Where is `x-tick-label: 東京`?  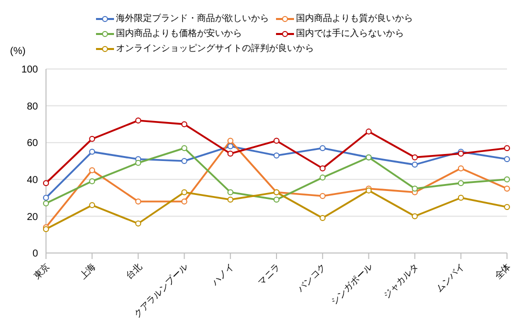
x-tick-label: 東京 is located at coordinates (42, 271).